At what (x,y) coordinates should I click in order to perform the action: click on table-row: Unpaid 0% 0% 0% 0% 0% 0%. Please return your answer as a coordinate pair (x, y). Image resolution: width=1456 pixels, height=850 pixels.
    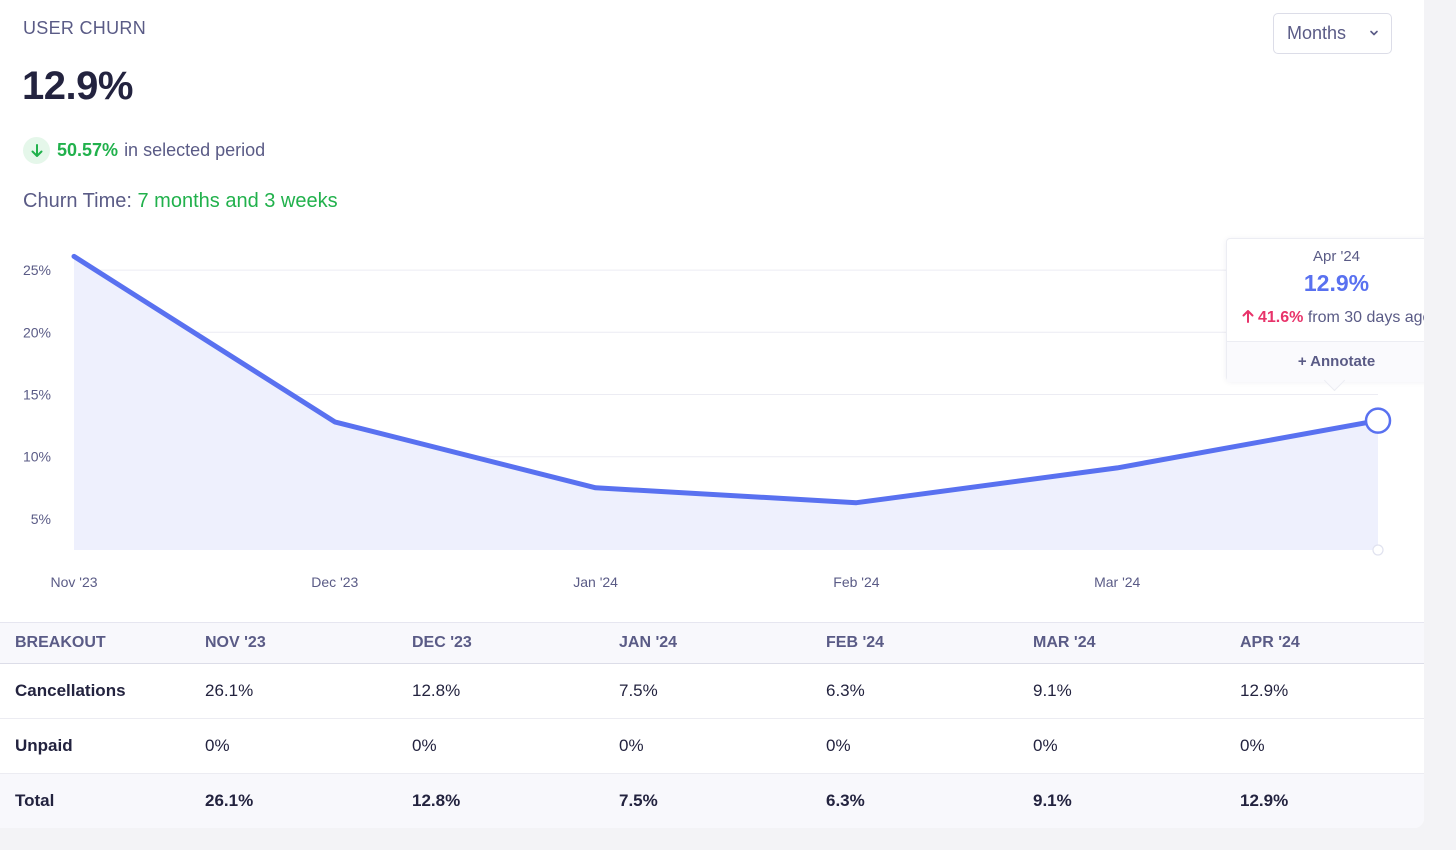
    Looking at the image, I should click on (712, 746).